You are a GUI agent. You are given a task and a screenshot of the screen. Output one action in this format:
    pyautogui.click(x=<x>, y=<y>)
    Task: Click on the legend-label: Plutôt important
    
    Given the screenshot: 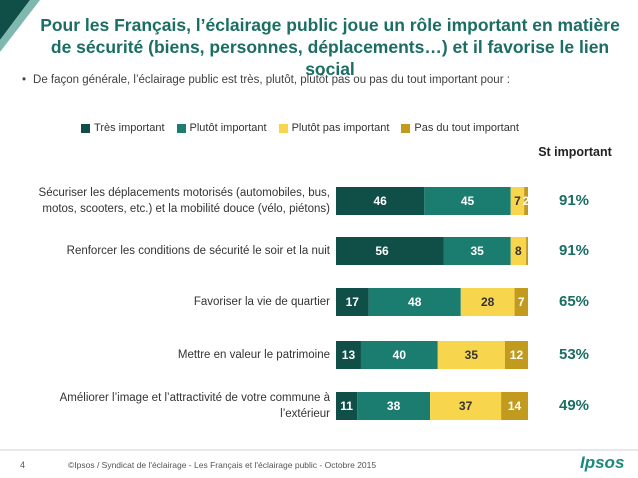 What is the action you would take?
    pyautogui.click(x=228, y=128)
    